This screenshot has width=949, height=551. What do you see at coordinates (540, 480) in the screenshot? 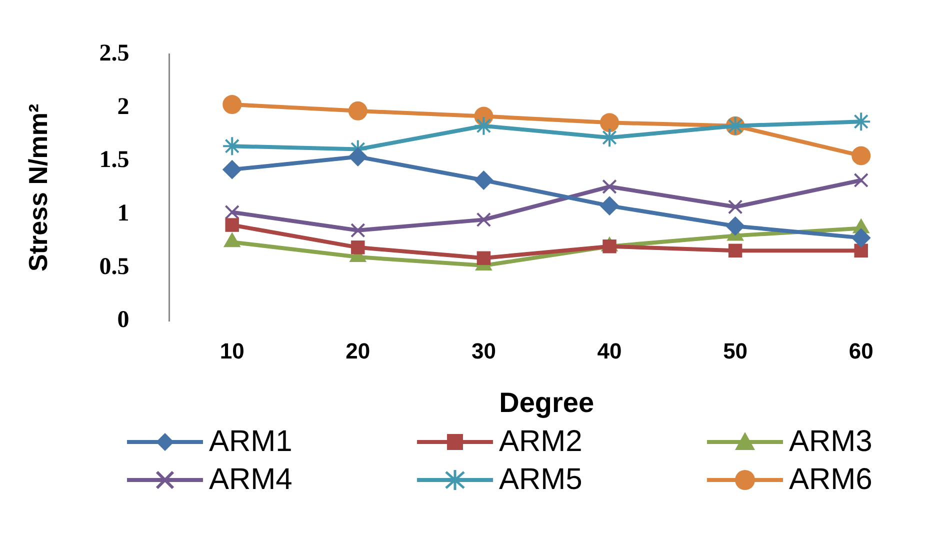
I see `legend-label: ARM5` at bounding box center [540, 480].